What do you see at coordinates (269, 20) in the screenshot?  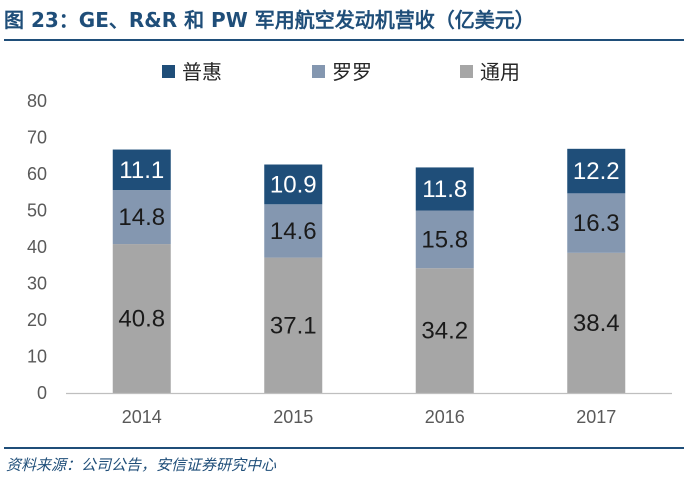 I see `figure-title: 图 23：GE、R&R 和 PW 军用航空发动机营收（亿美元）` at bounding box center [269, 20].